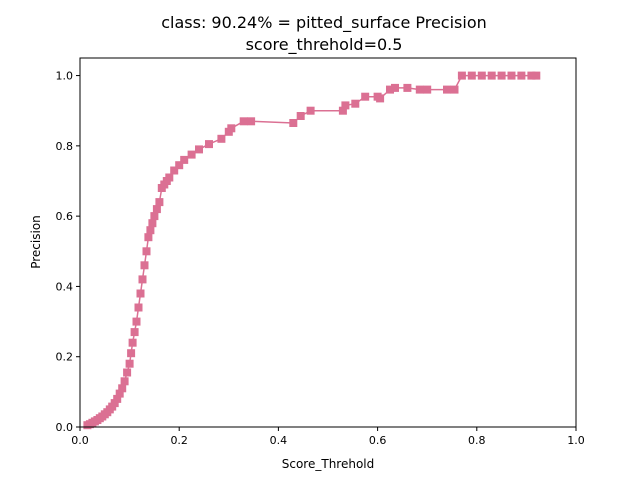  I want to click on x-tick-label: 0.4, so click(279, 440).